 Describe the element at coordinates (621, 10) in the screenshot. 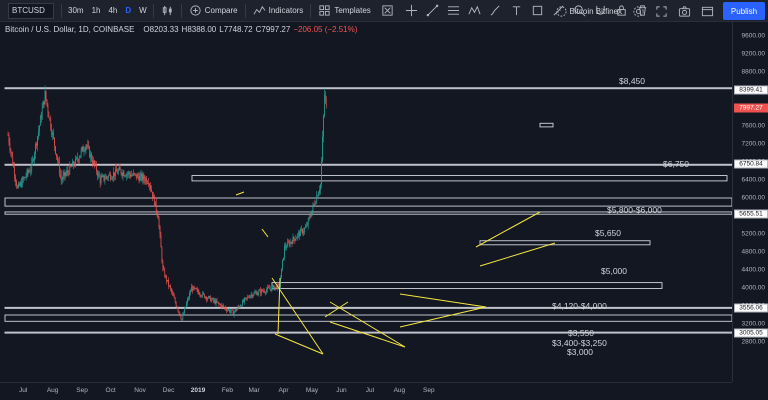

I see `lock-icon` at that location.